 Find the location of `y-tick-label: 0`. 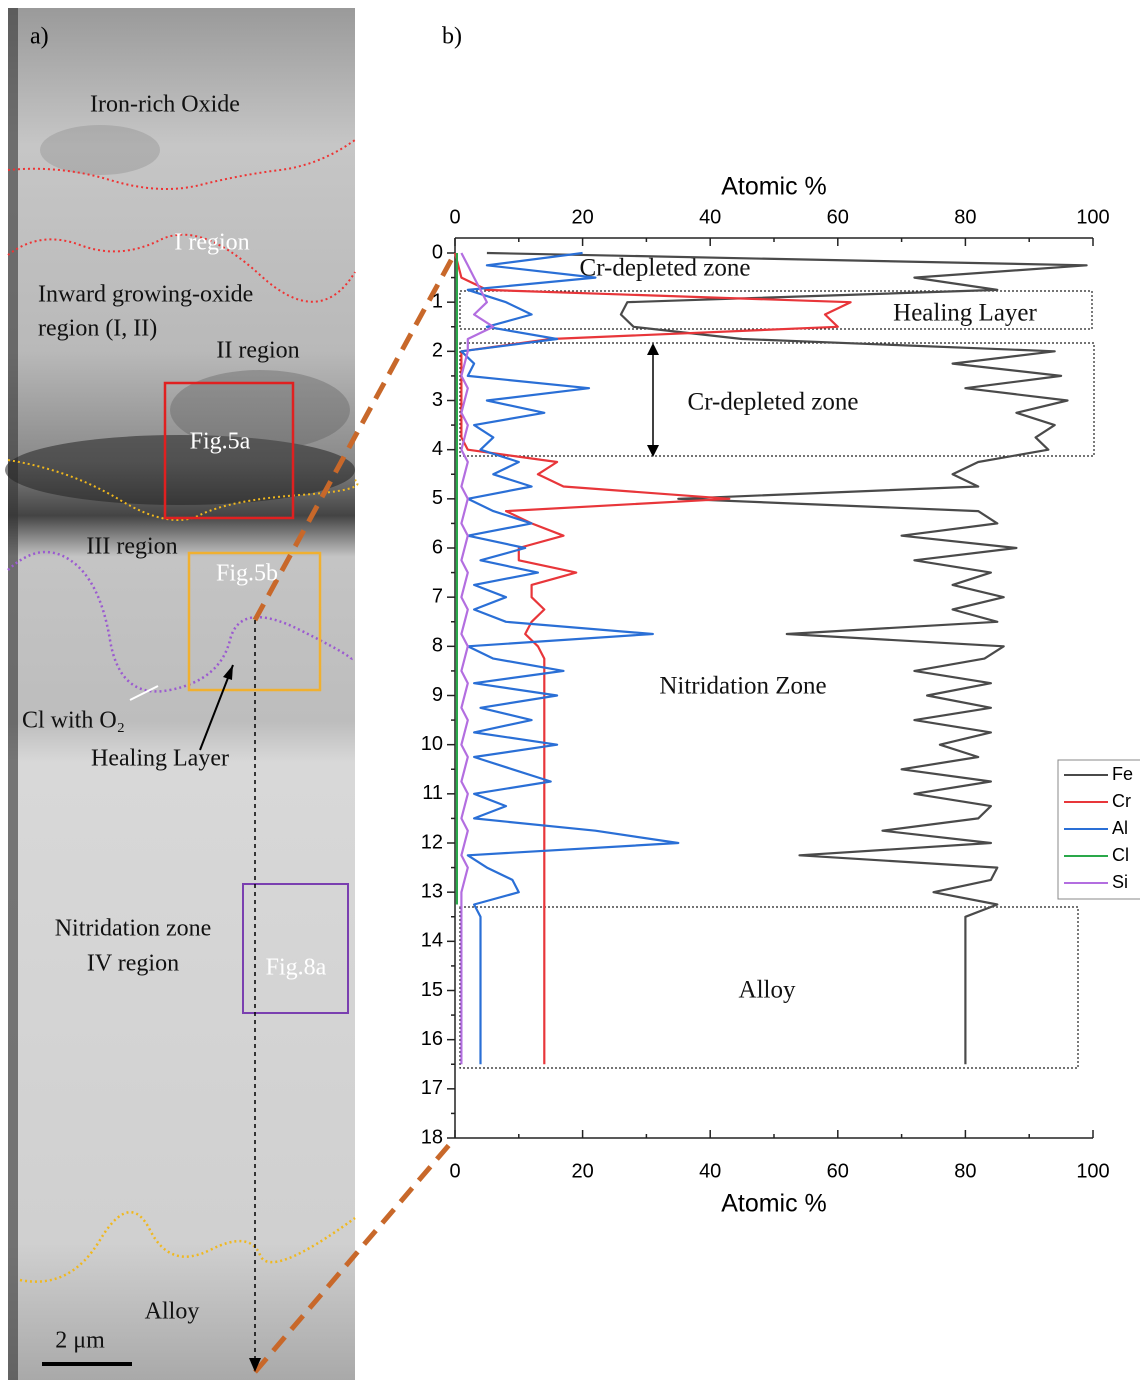

y-tick-label: 0 is located at coordinates (437, 252).